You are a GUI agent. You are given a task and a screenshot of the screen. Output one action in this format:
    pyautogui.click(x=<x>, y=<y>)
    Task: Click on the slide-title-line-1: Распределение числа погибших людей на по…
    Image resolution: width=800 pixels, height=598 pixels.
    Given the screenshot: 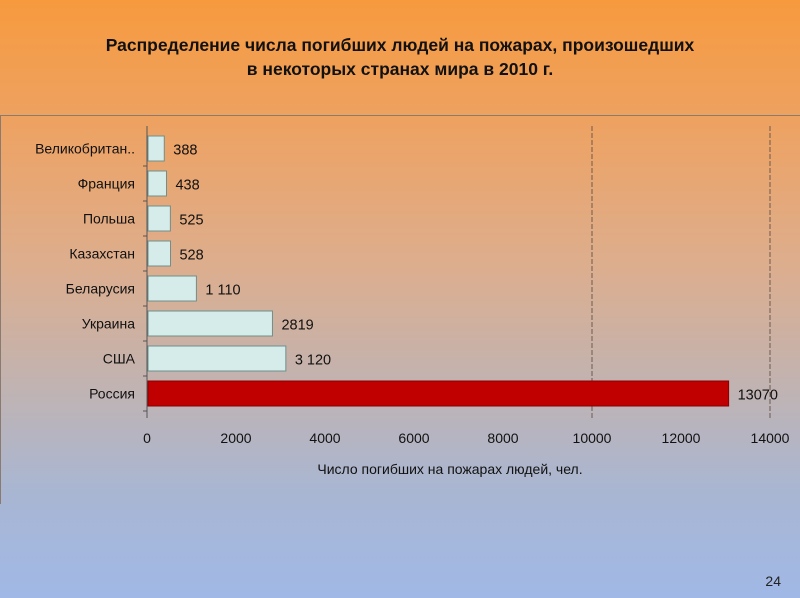 What is the action you would take?
    pyautogui.click(x=400, y=45)
    